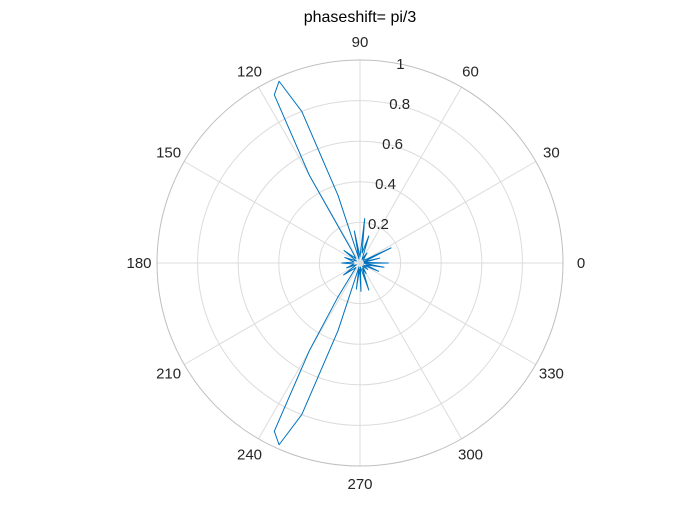  I want to click on r-grid-circle-0.4, so click(360, 263).